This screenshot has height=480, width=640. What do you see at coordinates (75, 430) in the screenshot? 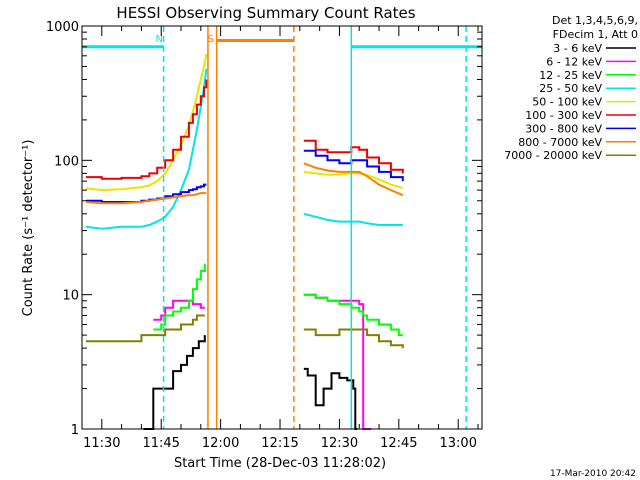
I see `y-tick-label: 1` at bounding box center [75, 430].